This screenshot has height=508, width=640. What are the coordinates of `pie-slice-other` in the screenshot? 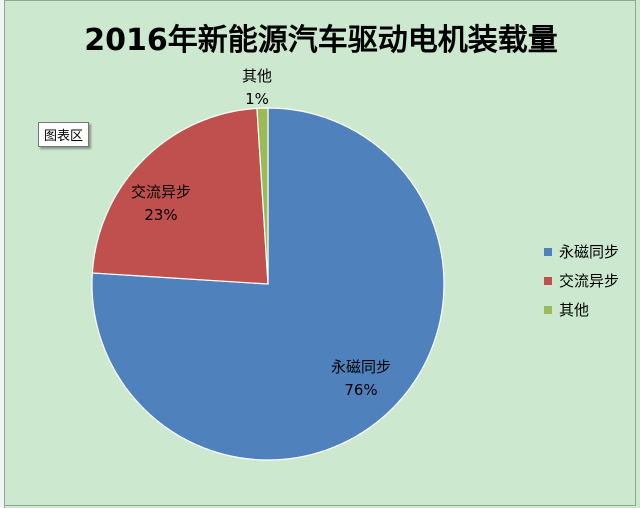 It's located at (262, 196).